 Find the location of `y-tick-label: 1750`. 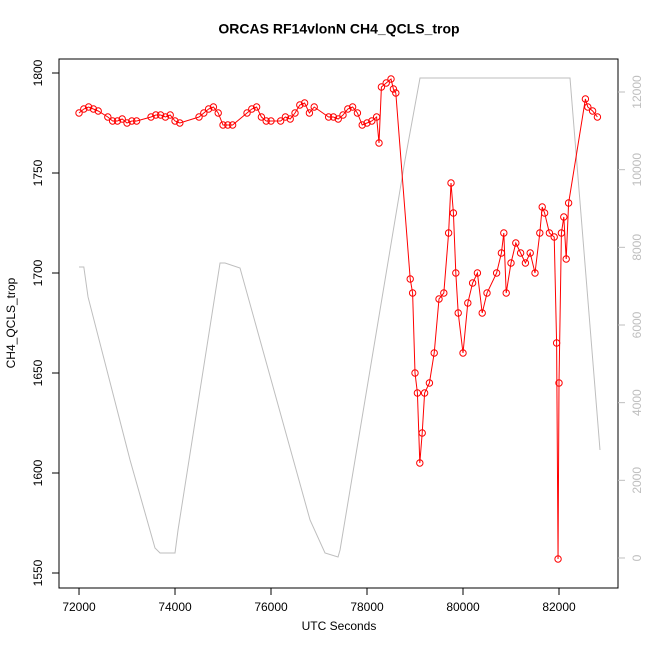

y-tick-label: 1750 is located at coordinates (38, 172).